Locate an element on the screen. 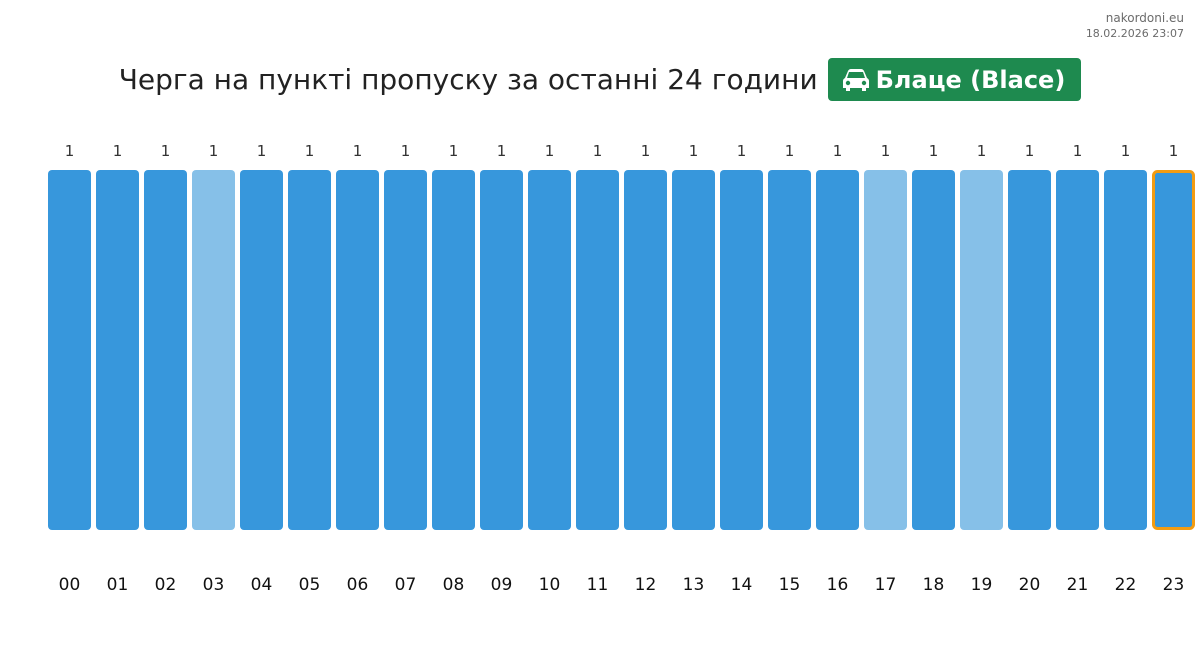 The image size is (1200, 651). hour-label: 18 is located at coordinates (934, 585).